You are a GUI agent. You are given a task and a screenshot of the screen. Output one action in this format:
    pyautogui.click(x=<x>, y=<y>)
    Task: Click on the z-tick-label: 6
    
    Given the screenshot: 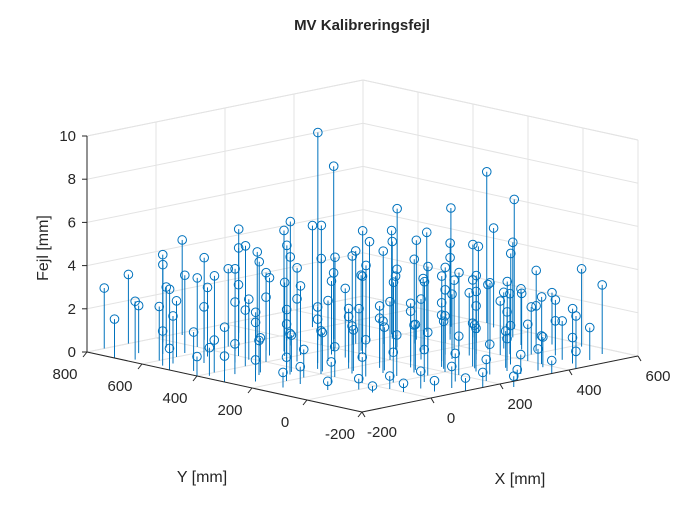 What is the action you would take?
    pyautogui.click(x=72, y=222)
    